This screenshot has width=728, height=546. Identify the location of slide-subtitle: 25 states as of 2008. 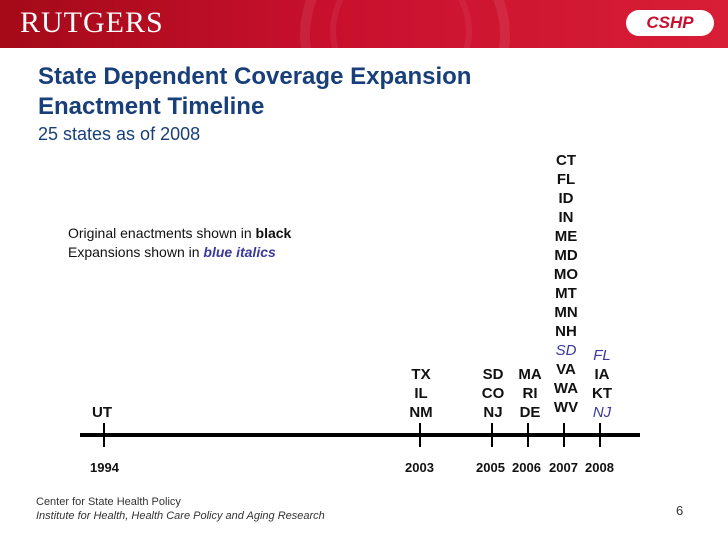
(119, 134).